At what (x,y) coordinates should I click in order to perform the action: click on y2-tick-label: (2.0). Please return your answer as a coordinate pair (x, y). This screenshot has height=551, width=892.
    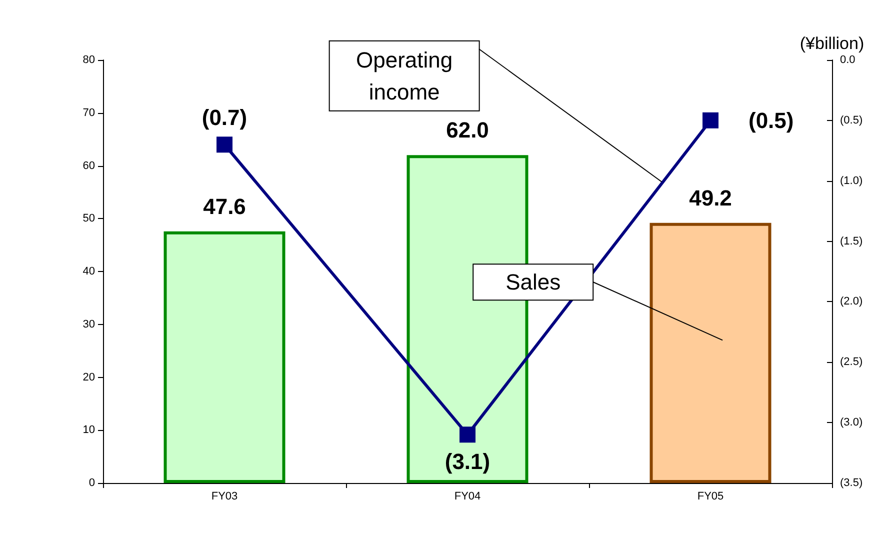
    Looking at the image, I should click on (851, 302).